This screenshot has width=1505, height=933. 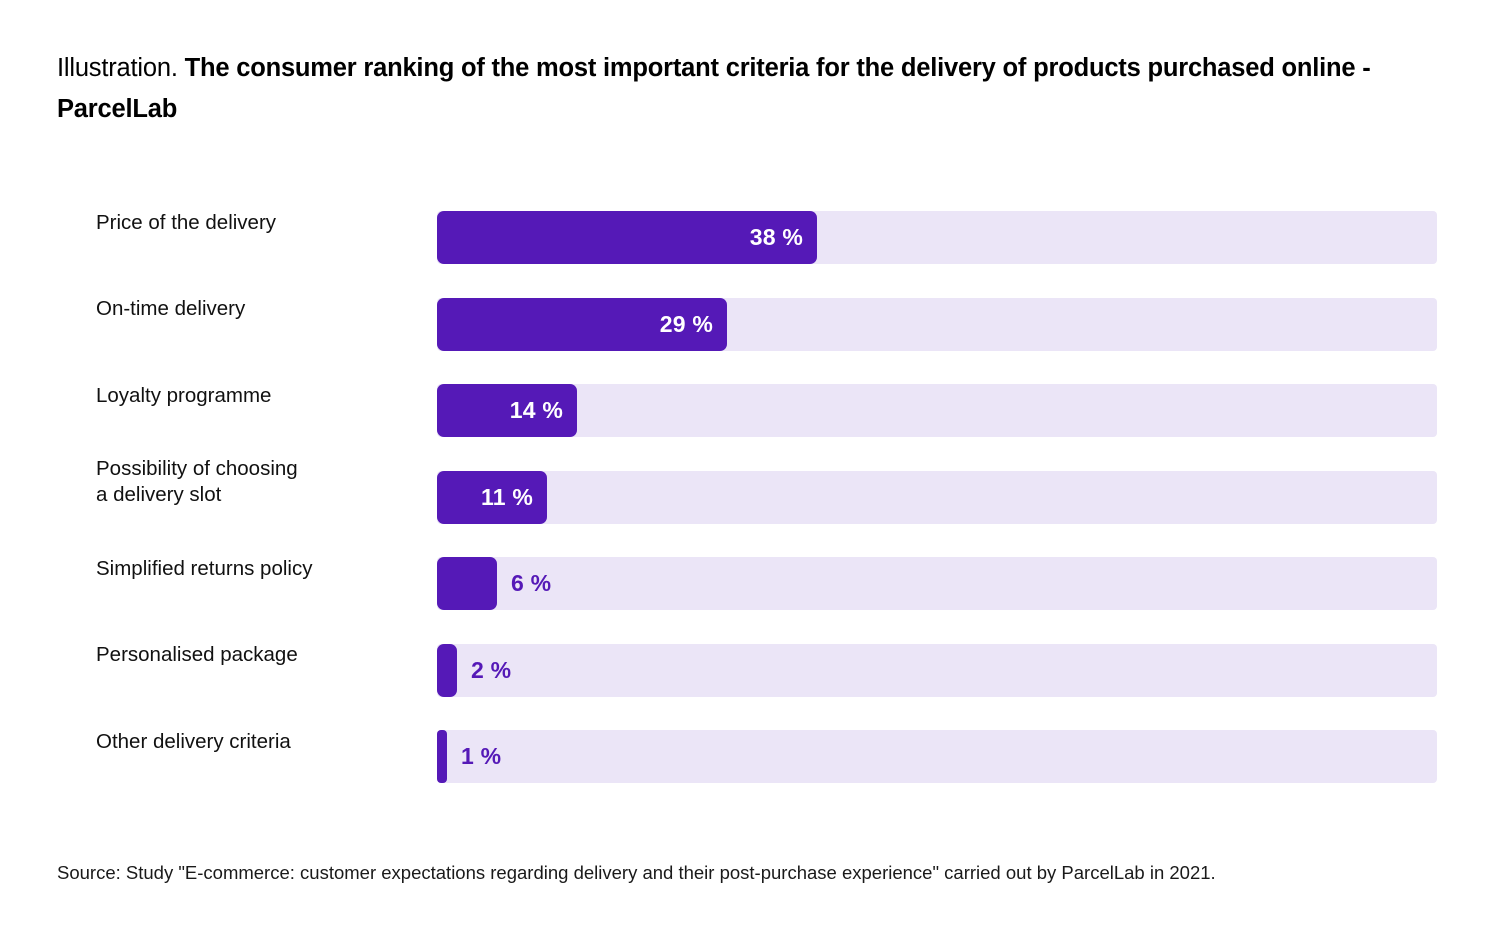 I want to click on chart-row: Loyalty programme 14 %, so click(x=752, y=412).